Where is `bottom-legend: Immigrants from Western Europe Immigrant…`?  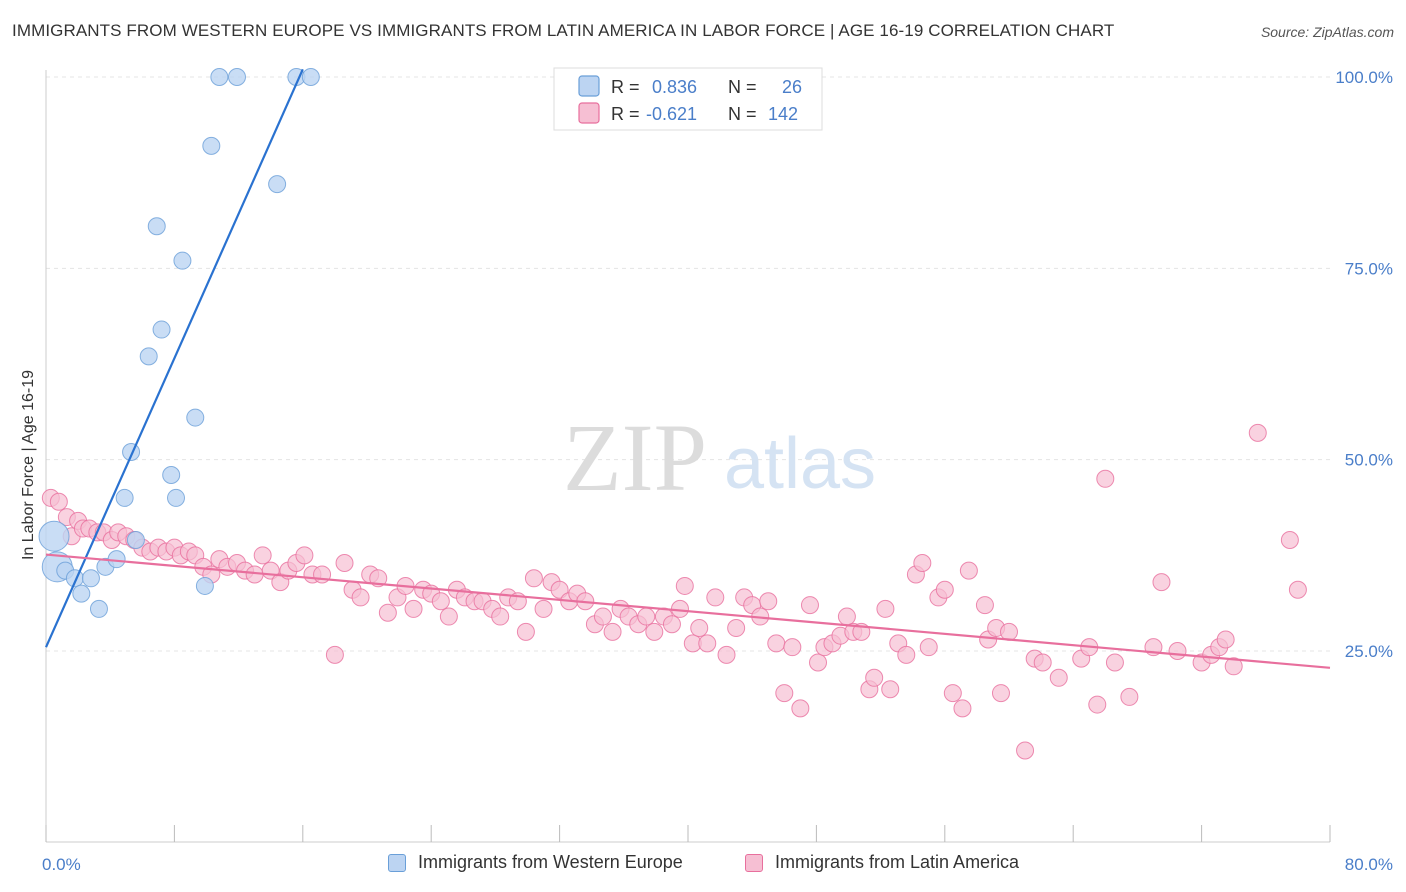
bottom-legend: Immigrants from Western Europe Immigrant… is located at coordinates (703, 865).